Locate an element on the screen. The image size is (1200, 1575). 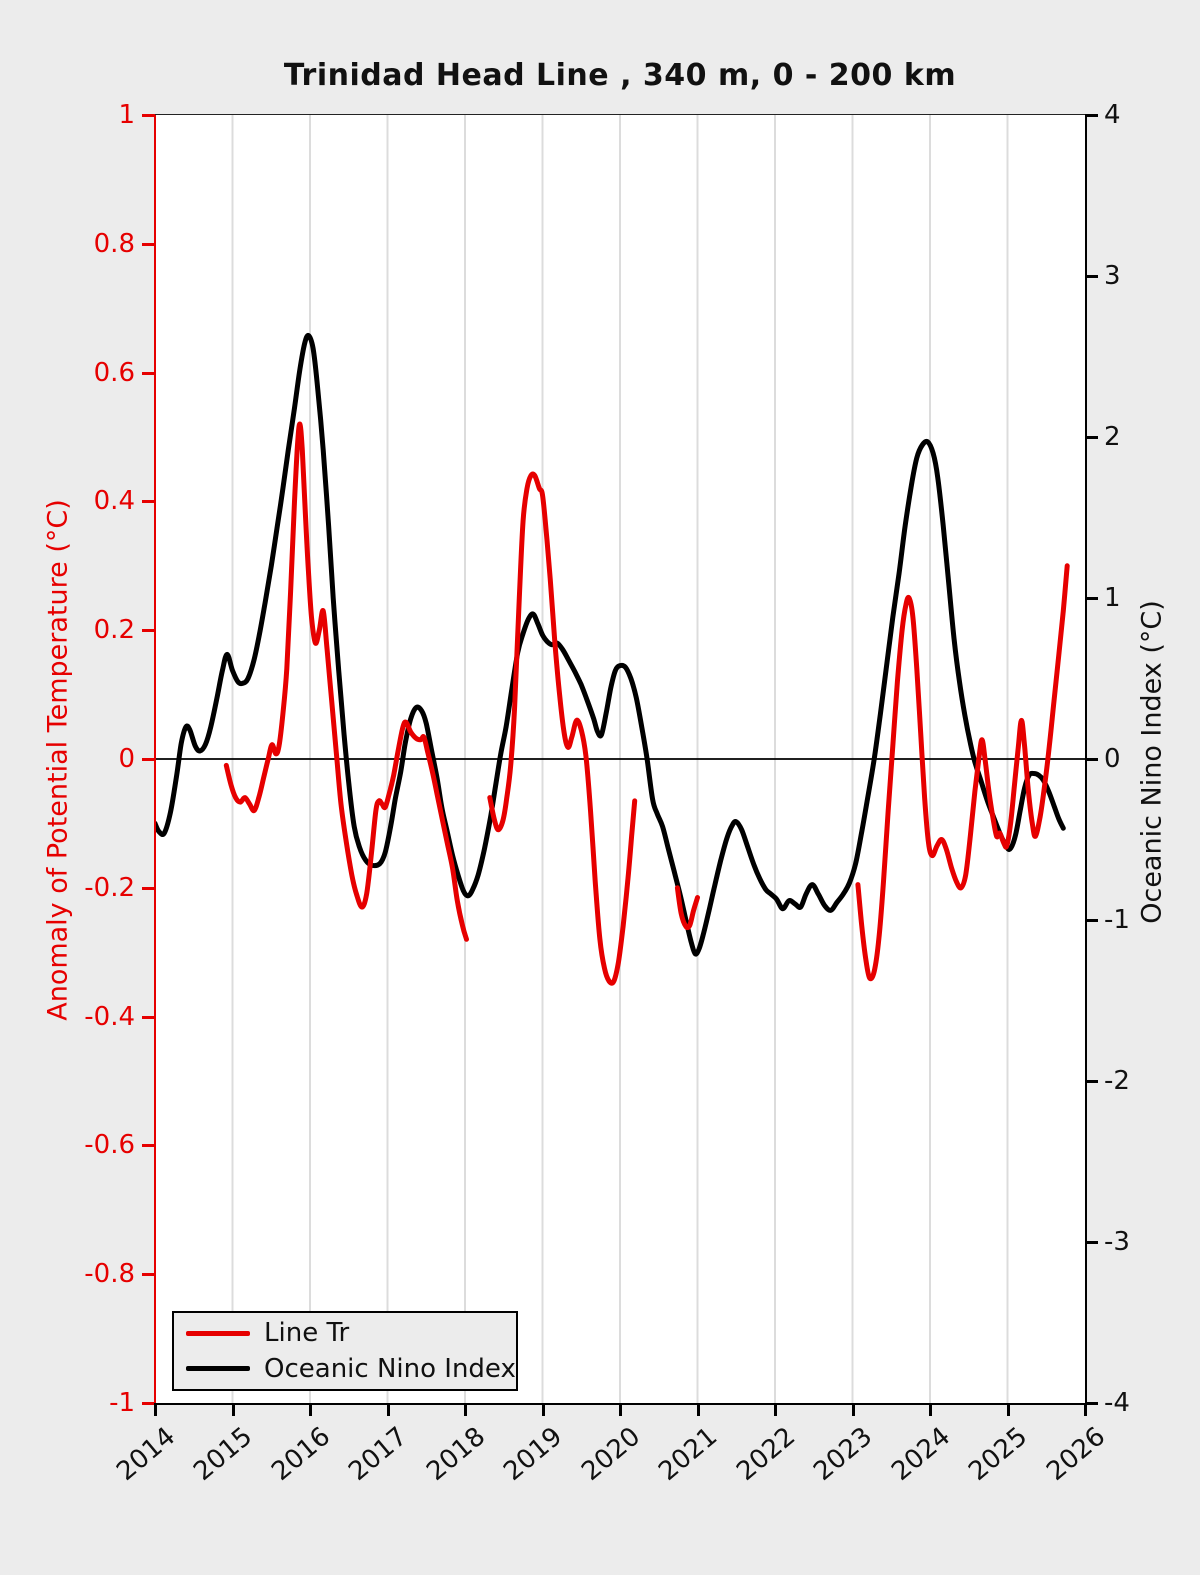
x-axis-tick-label: 2024 is located at coordinates (921, 1454).